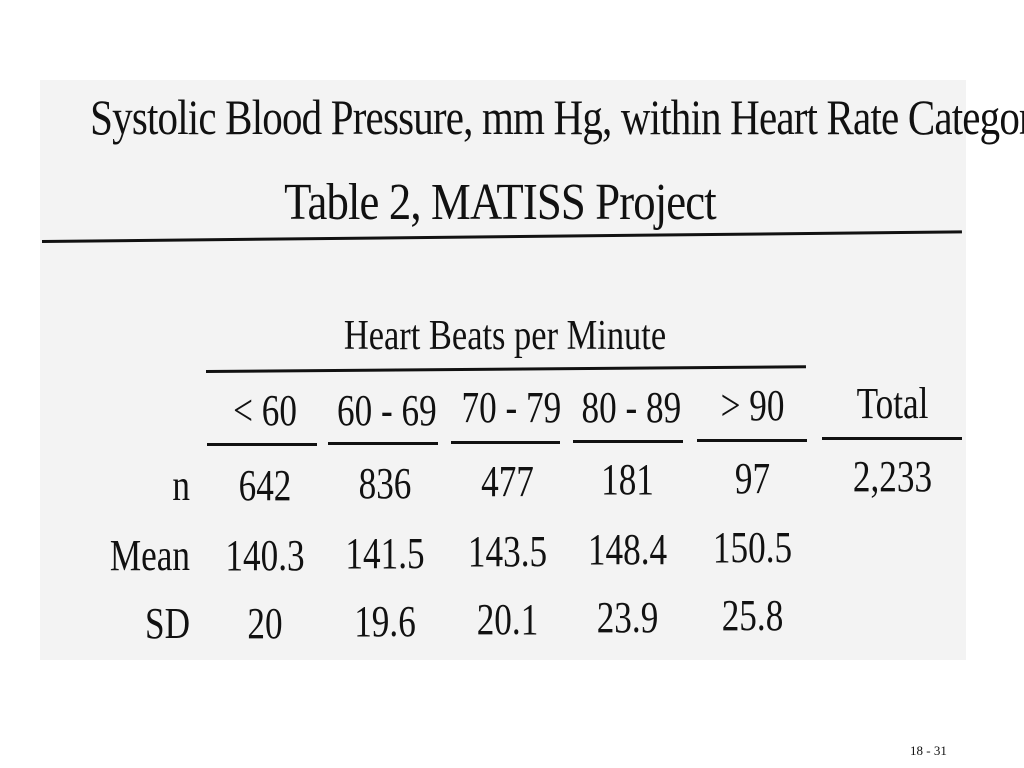 The height and width of the screenshot is (768, 1024). I want to click on table-cell: 836, so click(385, 483).